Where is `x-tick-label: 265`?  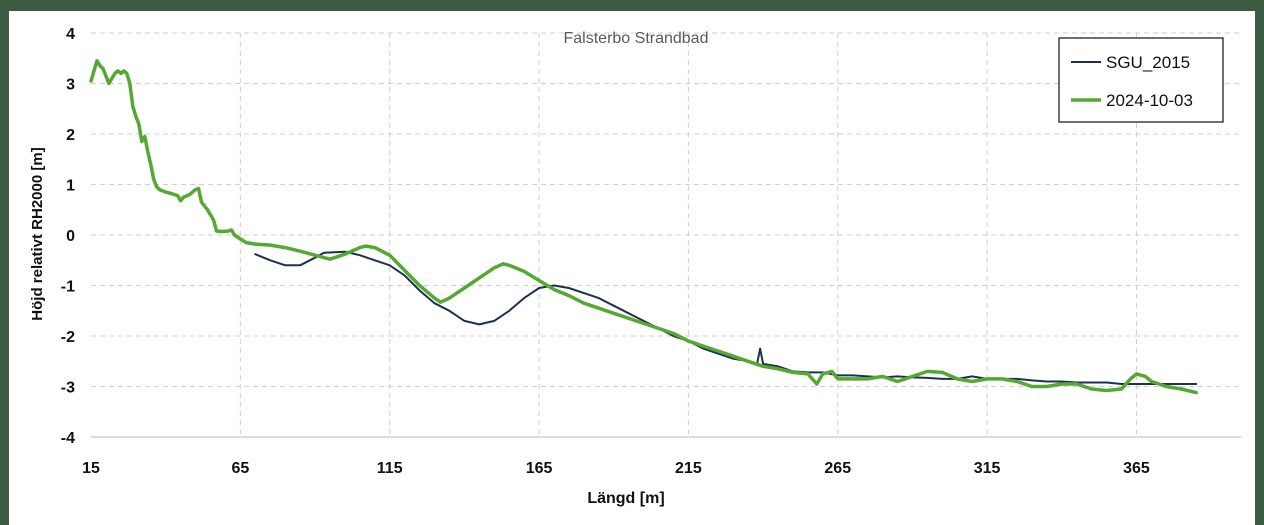
x-tick-label: 265 is located at coordinates (837, 468).